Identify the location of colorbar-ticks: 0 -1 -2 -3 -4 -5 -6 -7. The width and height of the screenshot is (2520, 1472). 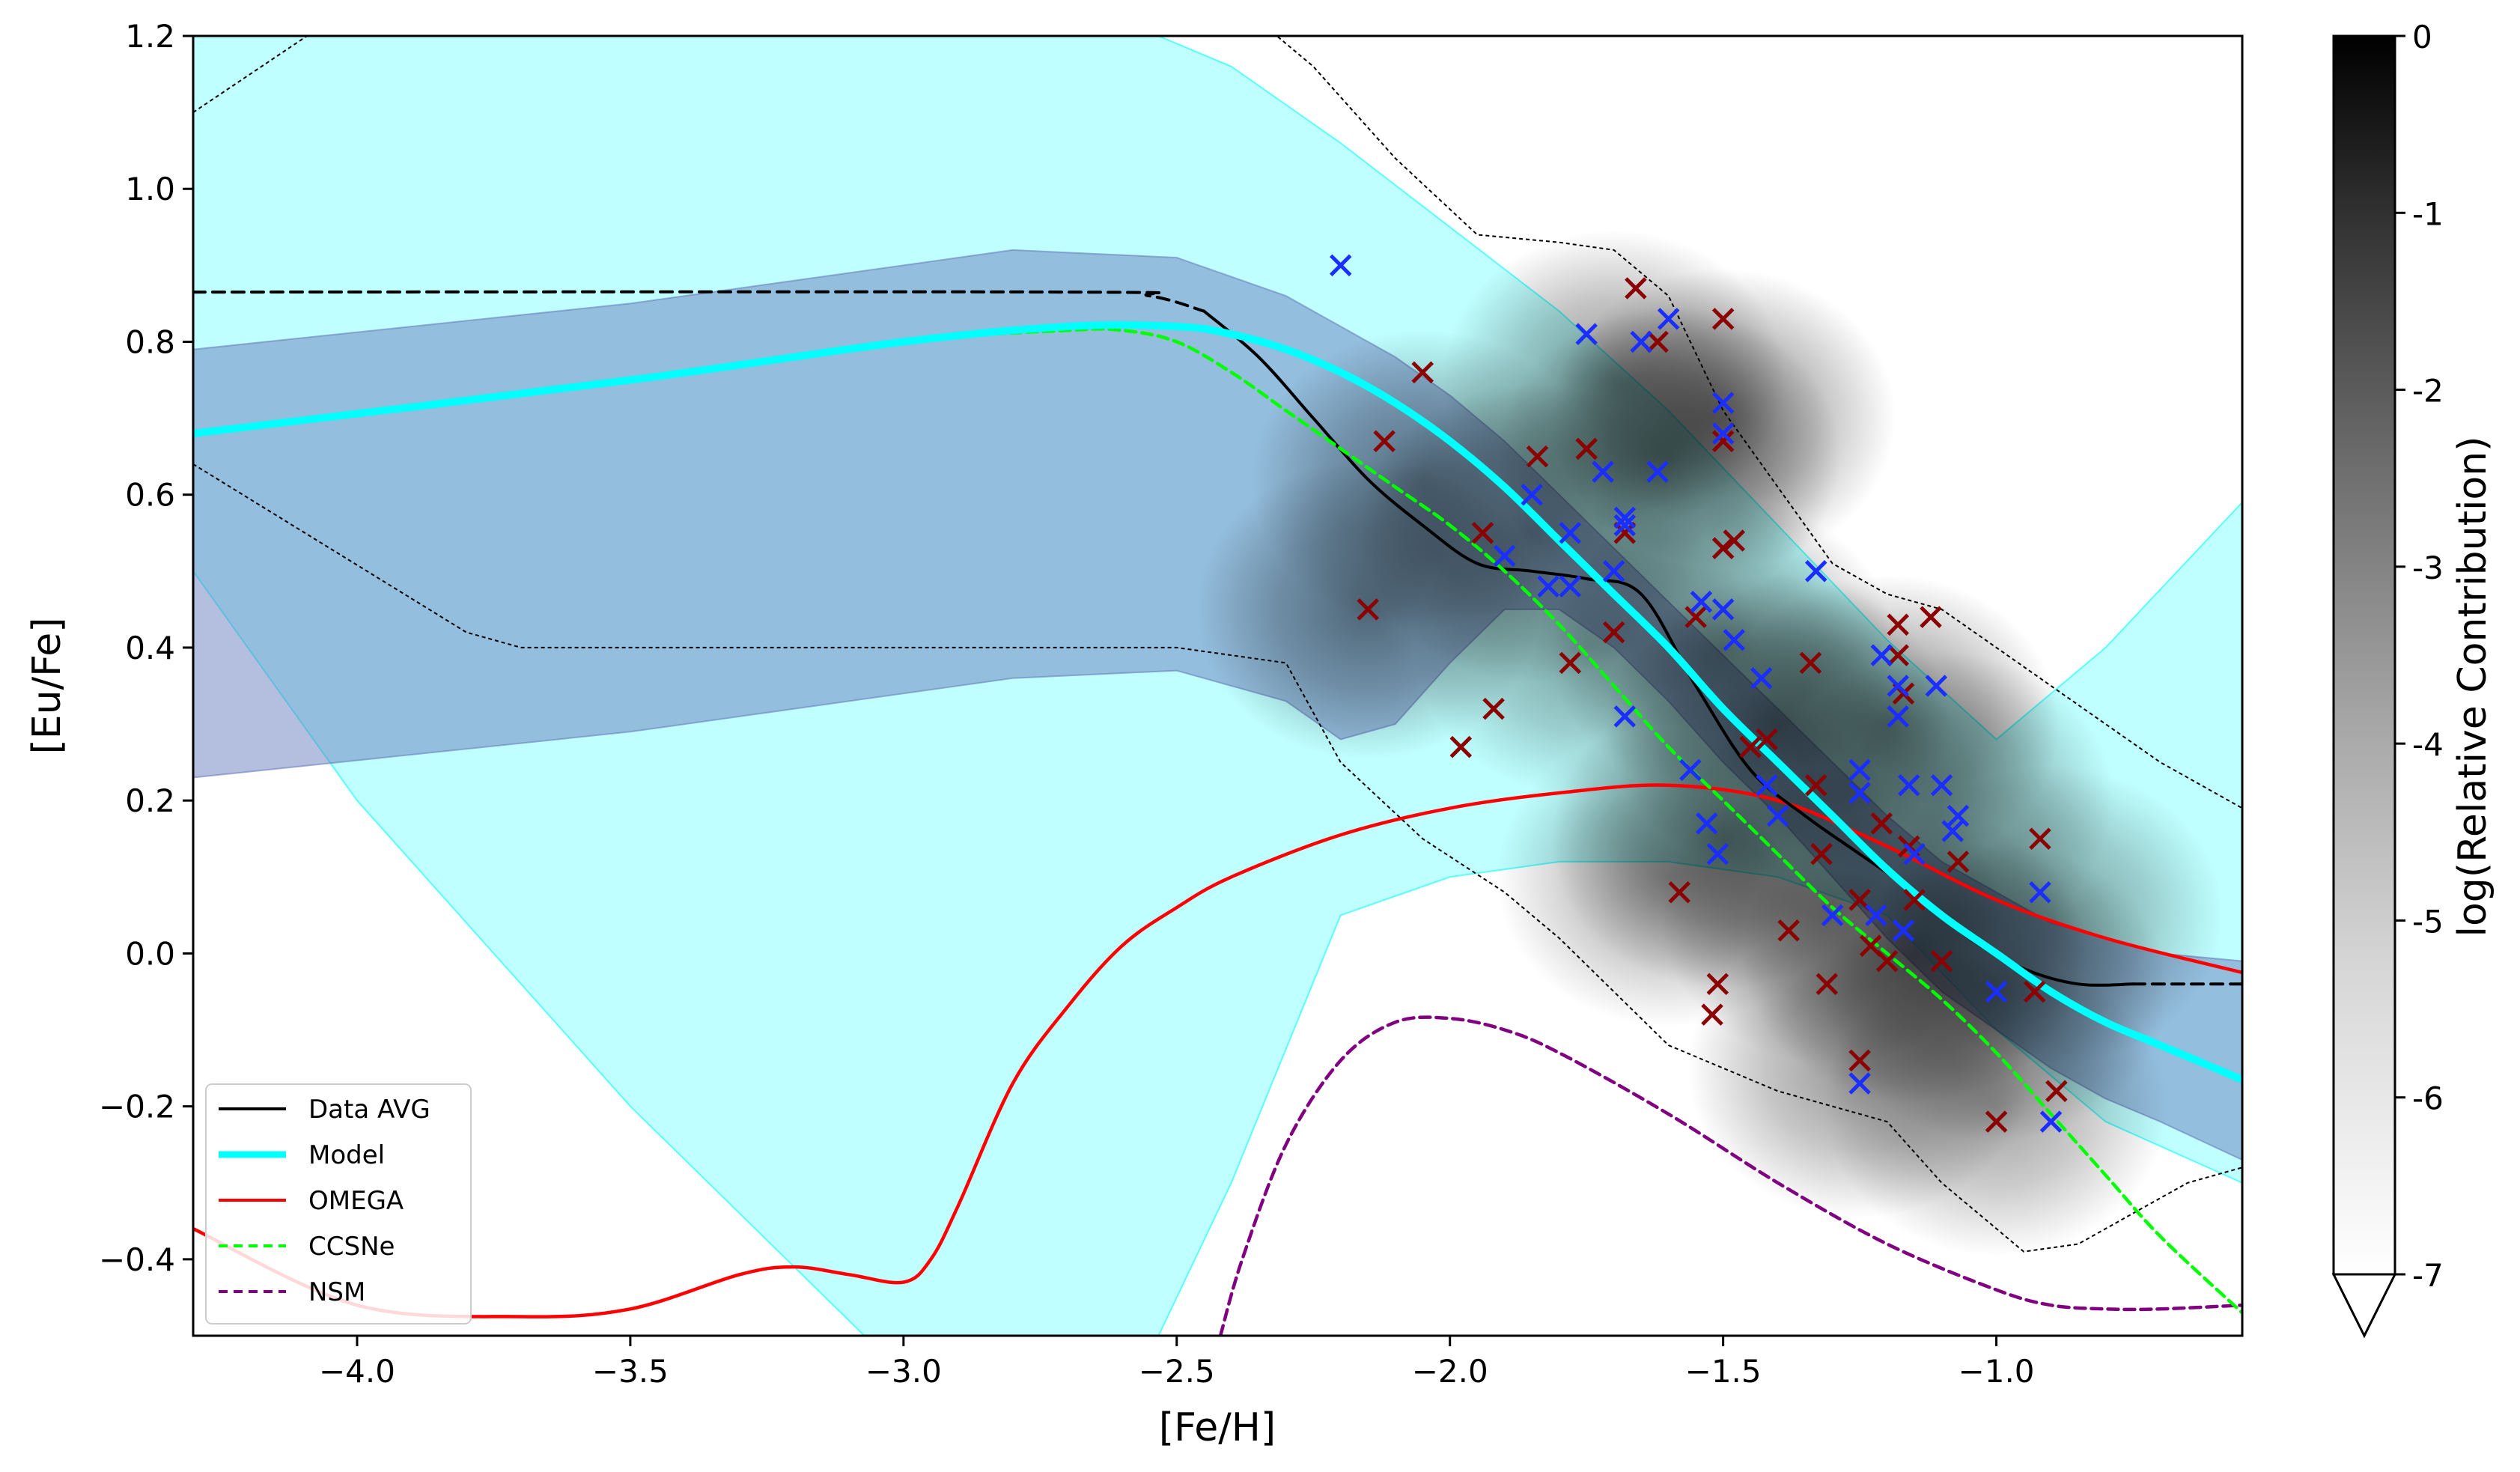
(2419, 656).